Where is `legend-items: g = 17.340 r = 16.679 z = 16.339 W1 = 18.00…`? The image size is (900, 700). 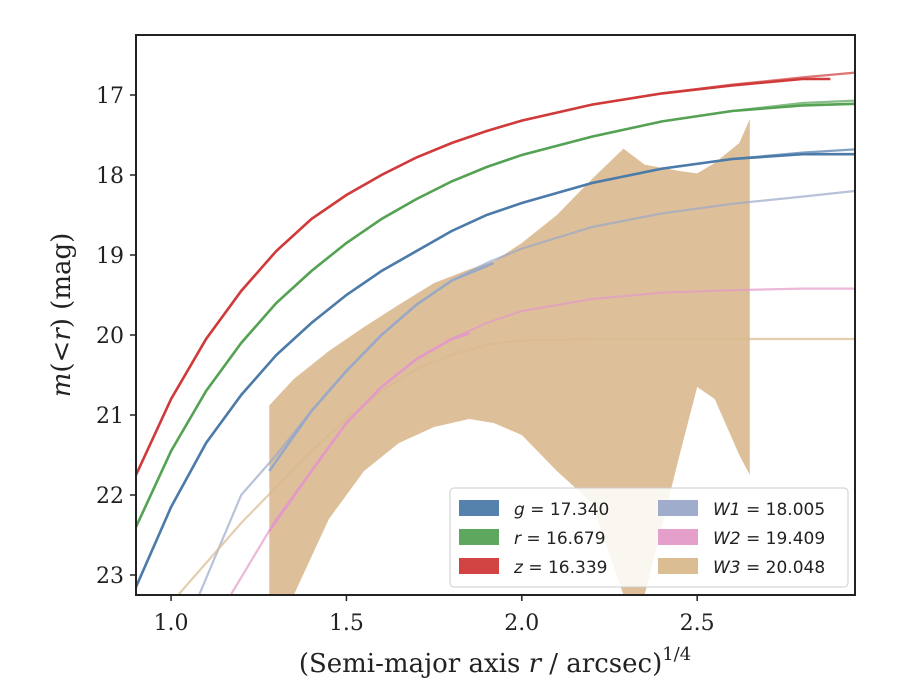
legend-items: g = 17.340 r = 16.679 z = 16.339 W1 = 18.00… is located at coordinates (642, 539).